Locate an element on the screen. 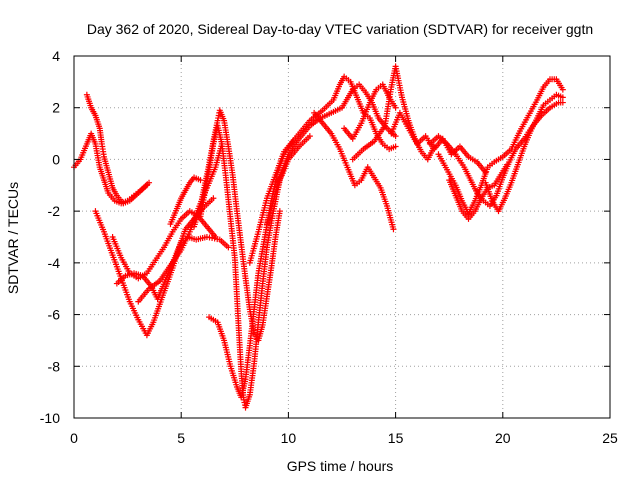 This screenshot has width=640, height=480. y-tick-label: -10 is located at coordinates (50, 418).